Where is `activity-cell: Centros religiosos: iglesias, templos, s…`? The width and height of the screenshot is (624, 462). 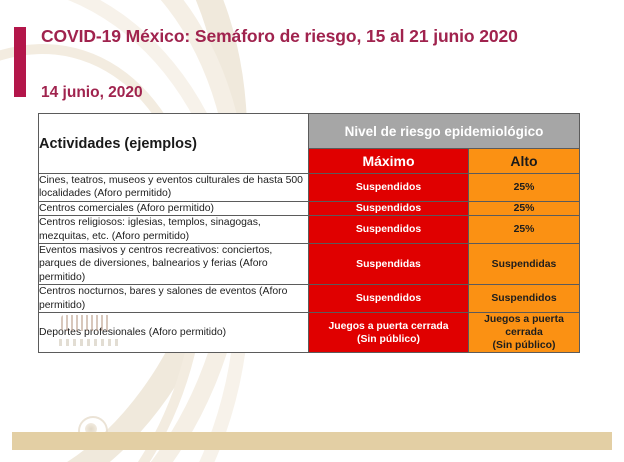
activity-cell: Centros religiosos: iglesias, templos, s… is located at coordinates (173, 230).